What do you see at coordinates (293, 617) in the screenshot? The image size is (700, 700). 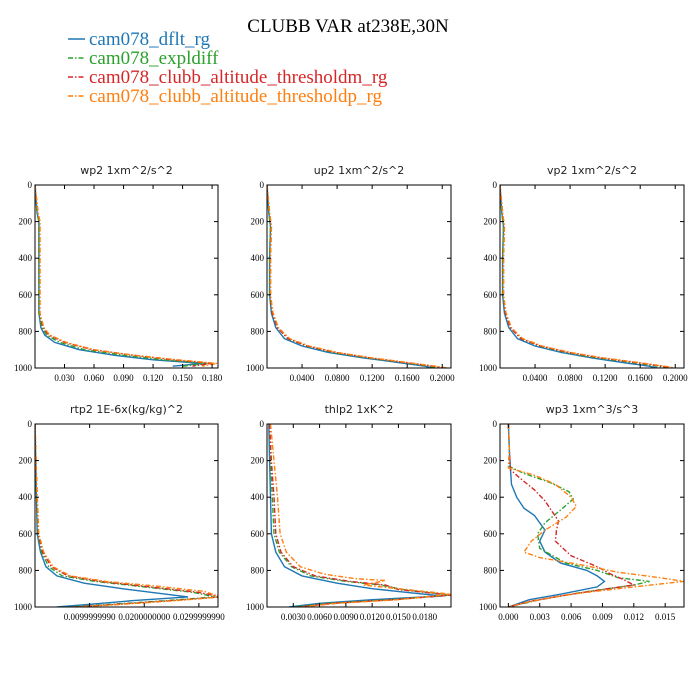 I see `x-tick-label: 0.0030` at bounding box center [293, 617].